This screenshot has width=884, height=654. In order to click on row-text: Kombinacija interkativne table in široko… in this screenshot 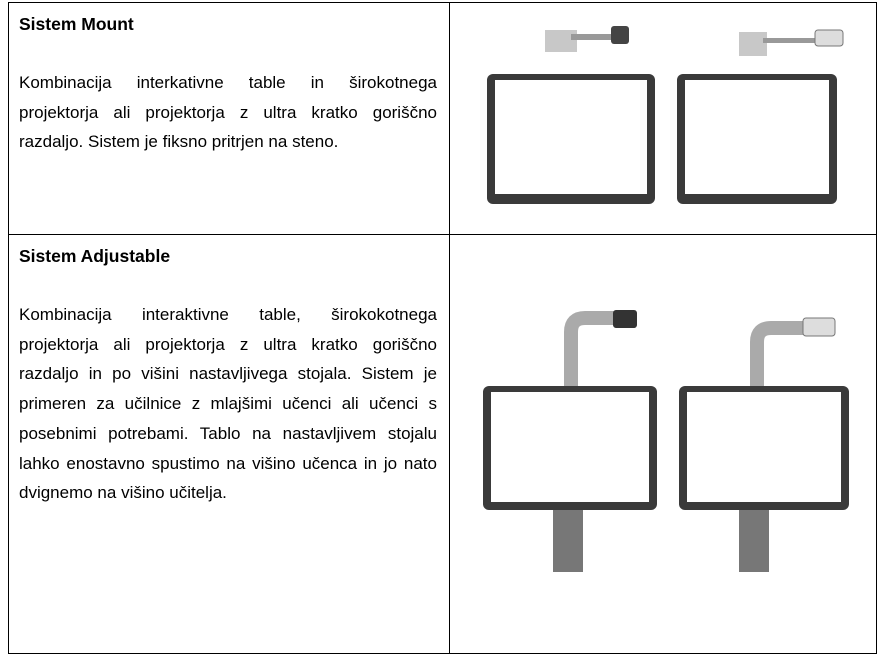, I will do `click(228, 112)`.